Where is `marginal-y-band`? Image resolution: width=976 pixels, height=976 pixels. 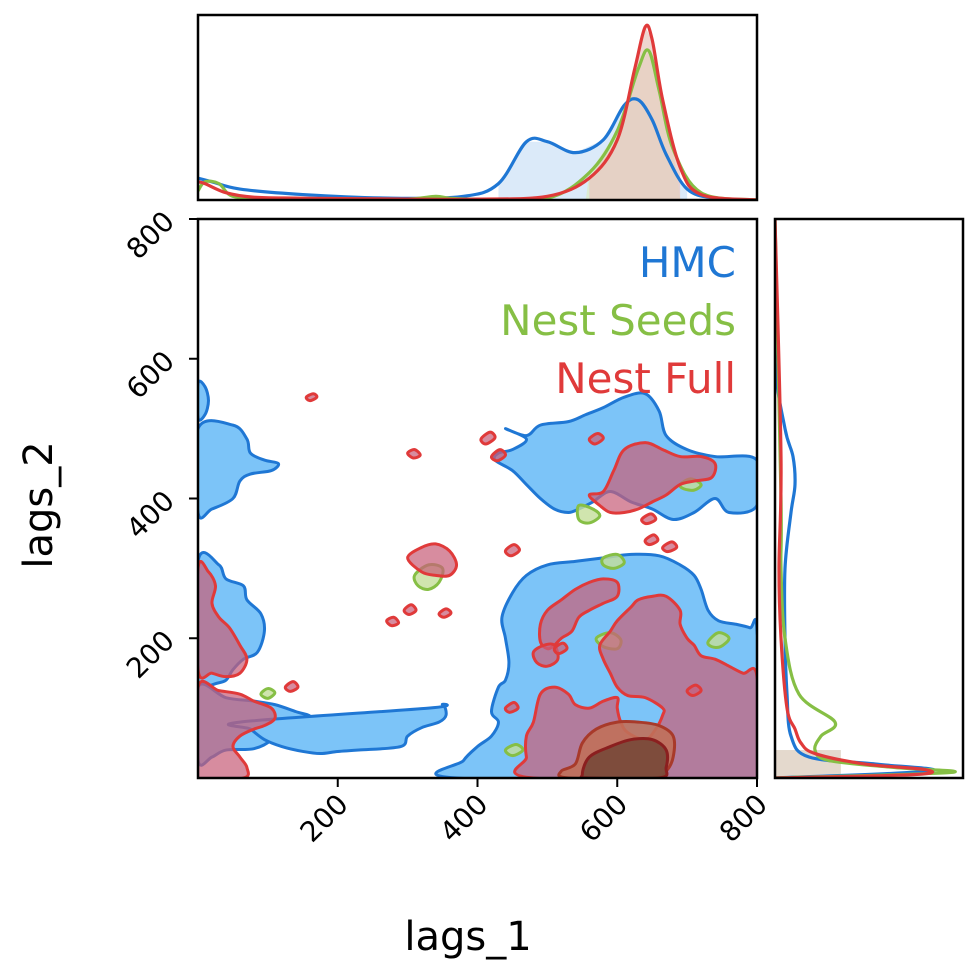 marginal-y-band is located at coordinates (808, 764).